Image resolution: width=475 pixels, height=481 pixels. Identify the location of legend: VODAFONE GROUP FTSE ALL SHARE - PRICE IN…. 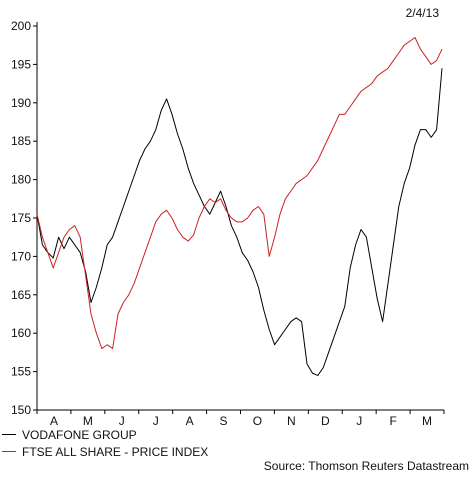
(104, 443).